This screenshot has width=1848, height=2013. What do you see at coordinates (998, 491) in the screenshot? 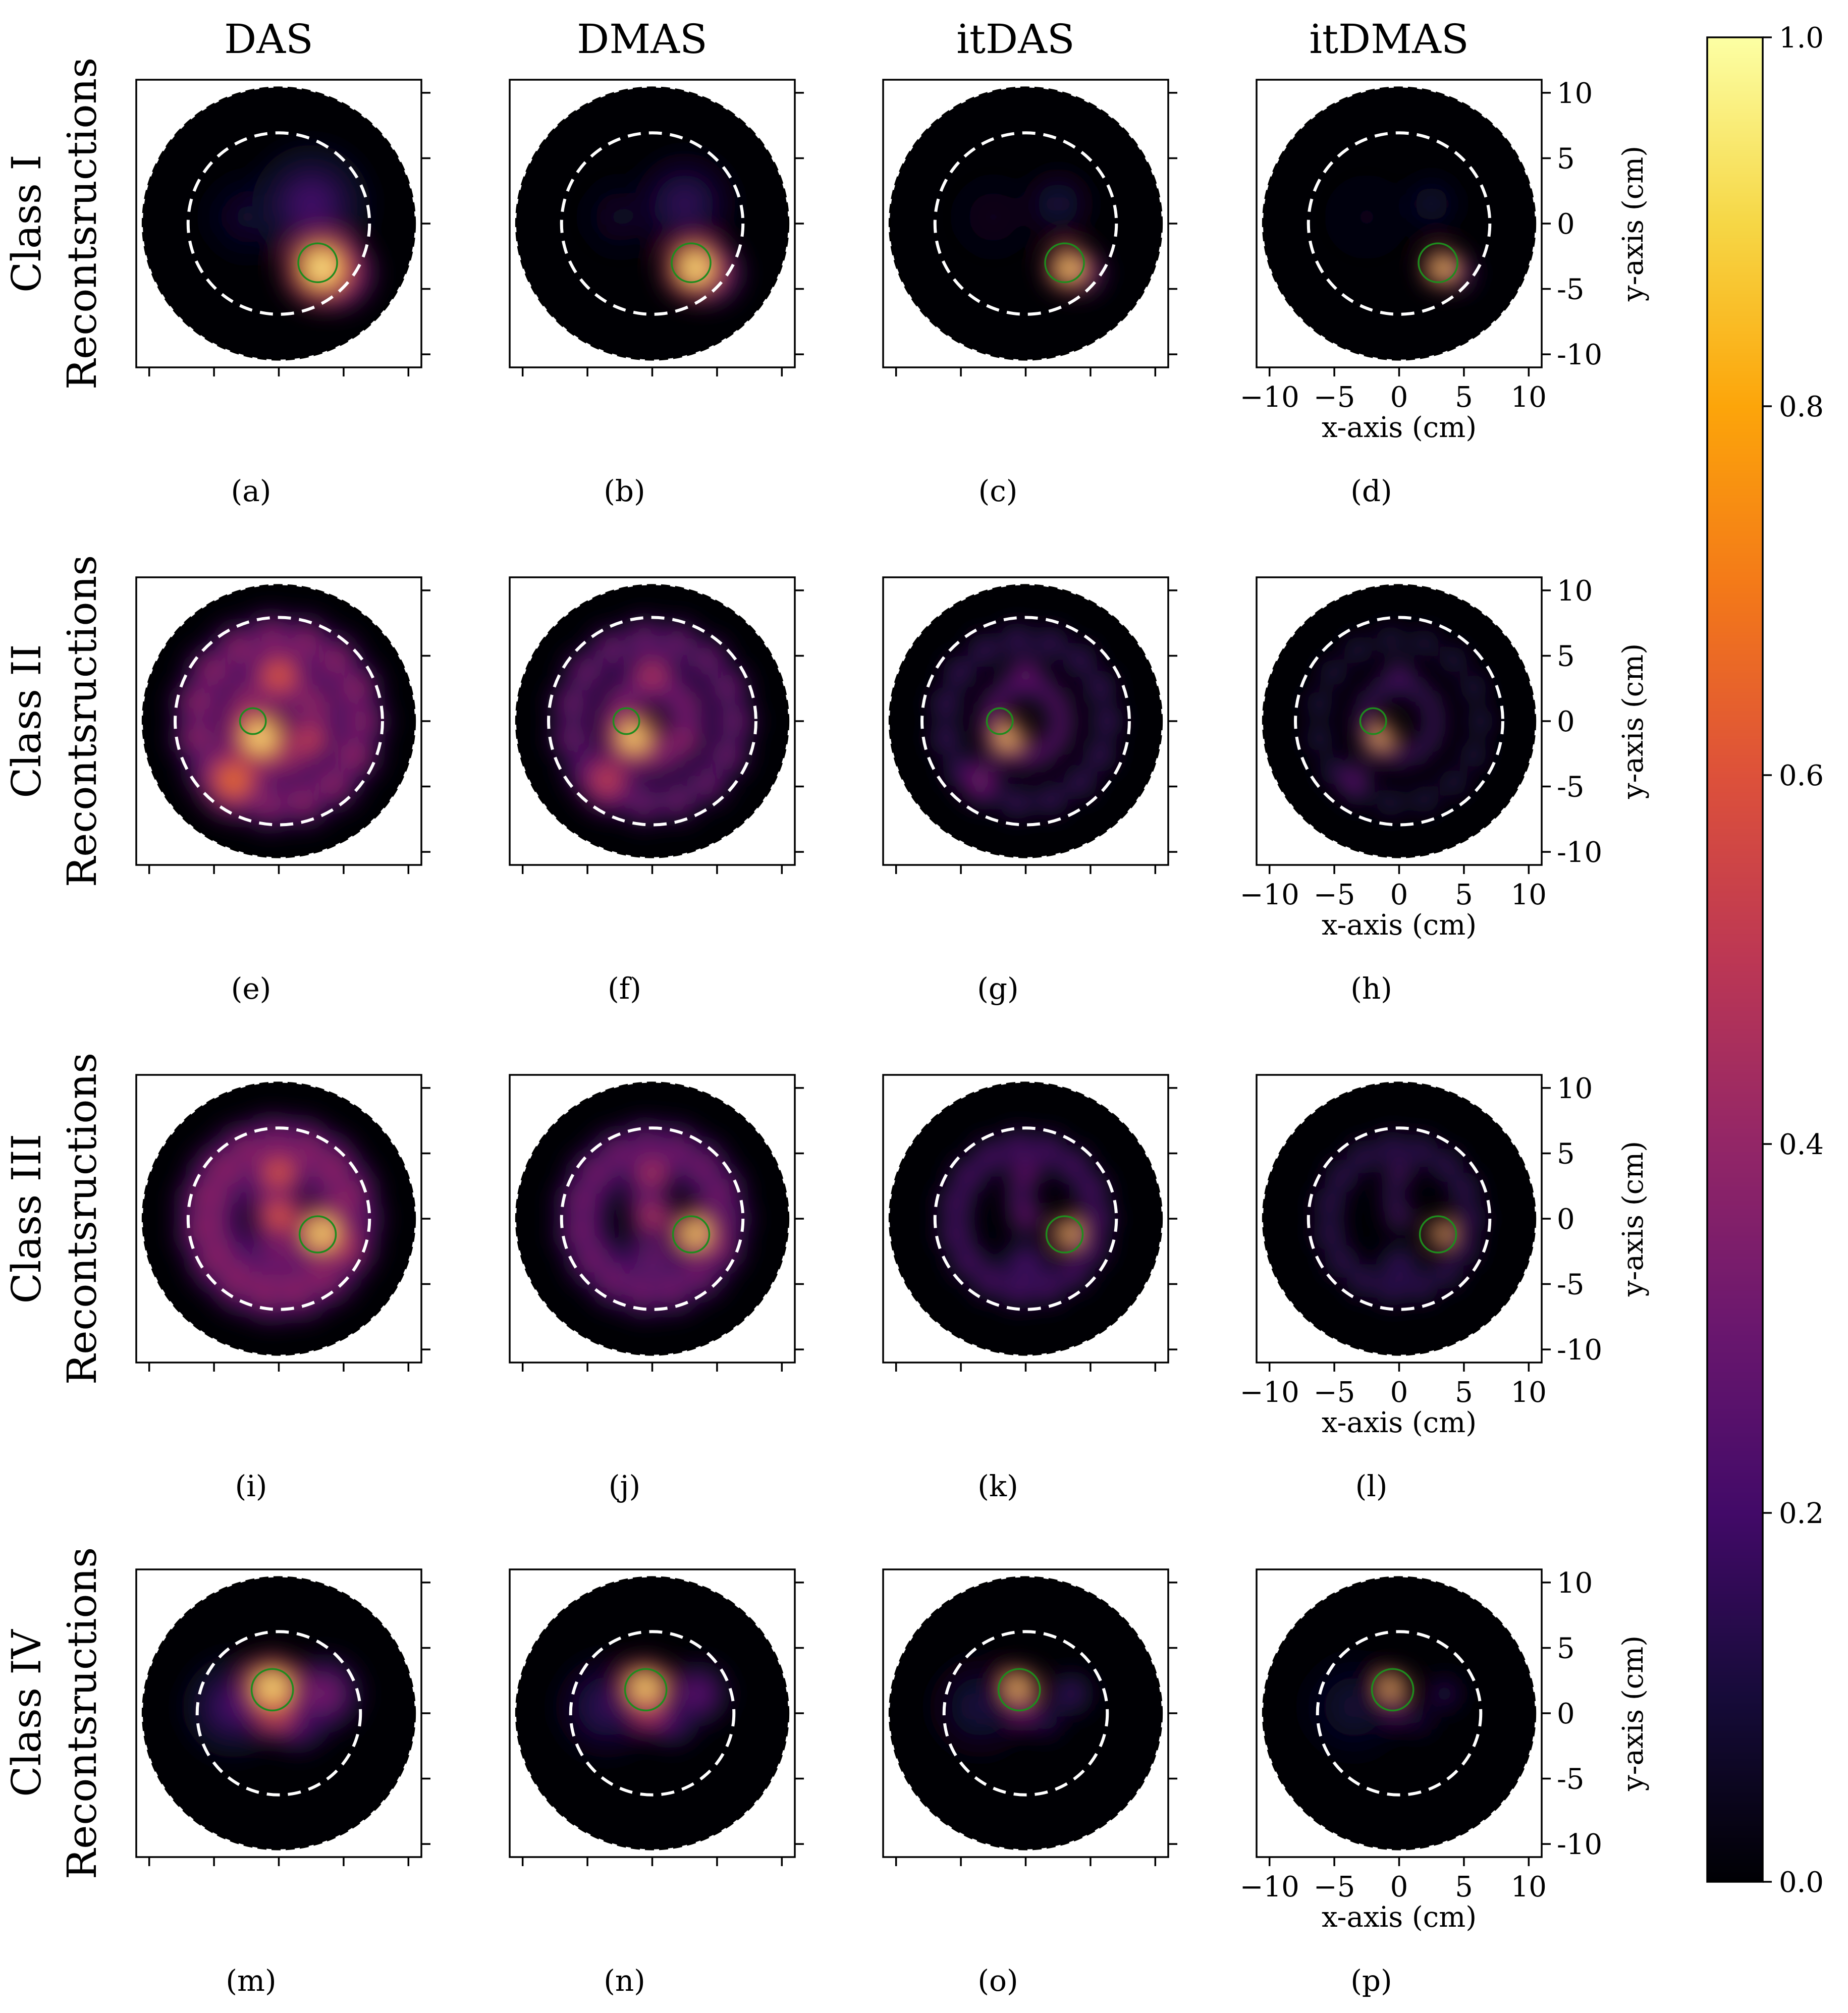
I see `panel-label: (c)` at bounding box center [998, 491].